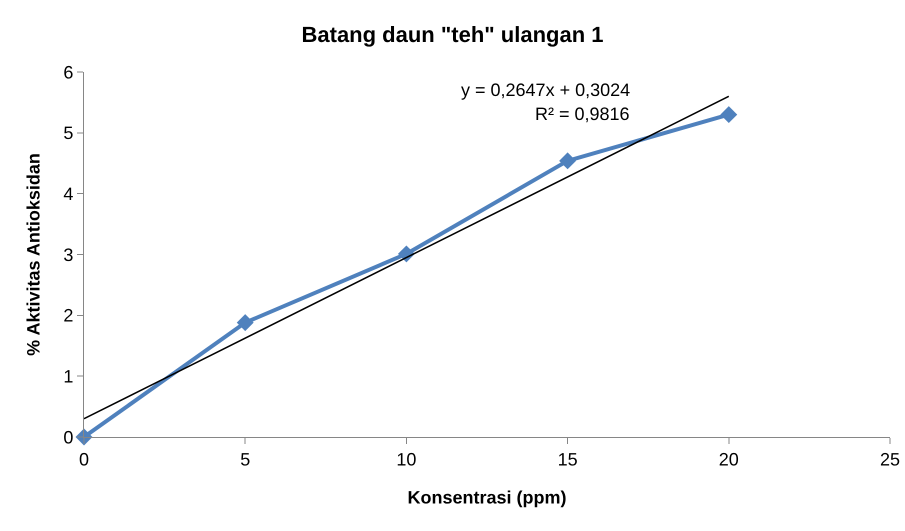  I want to click on chart-title: Batang daun "teh" ulangan 1, so click(453, 34).